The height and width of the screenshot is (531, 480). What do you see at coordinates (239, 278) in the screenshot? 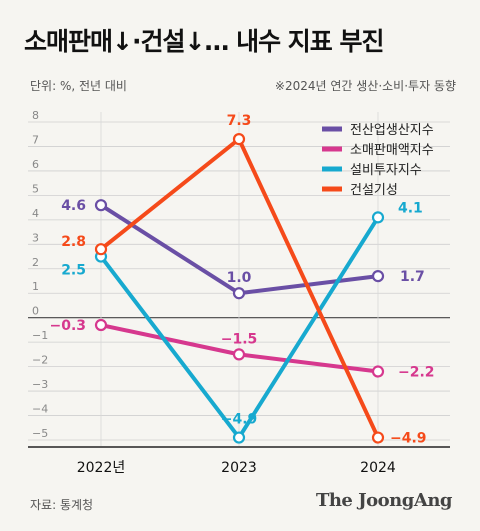
I see `data-label: 1.0` at bounding box center [239, 278].